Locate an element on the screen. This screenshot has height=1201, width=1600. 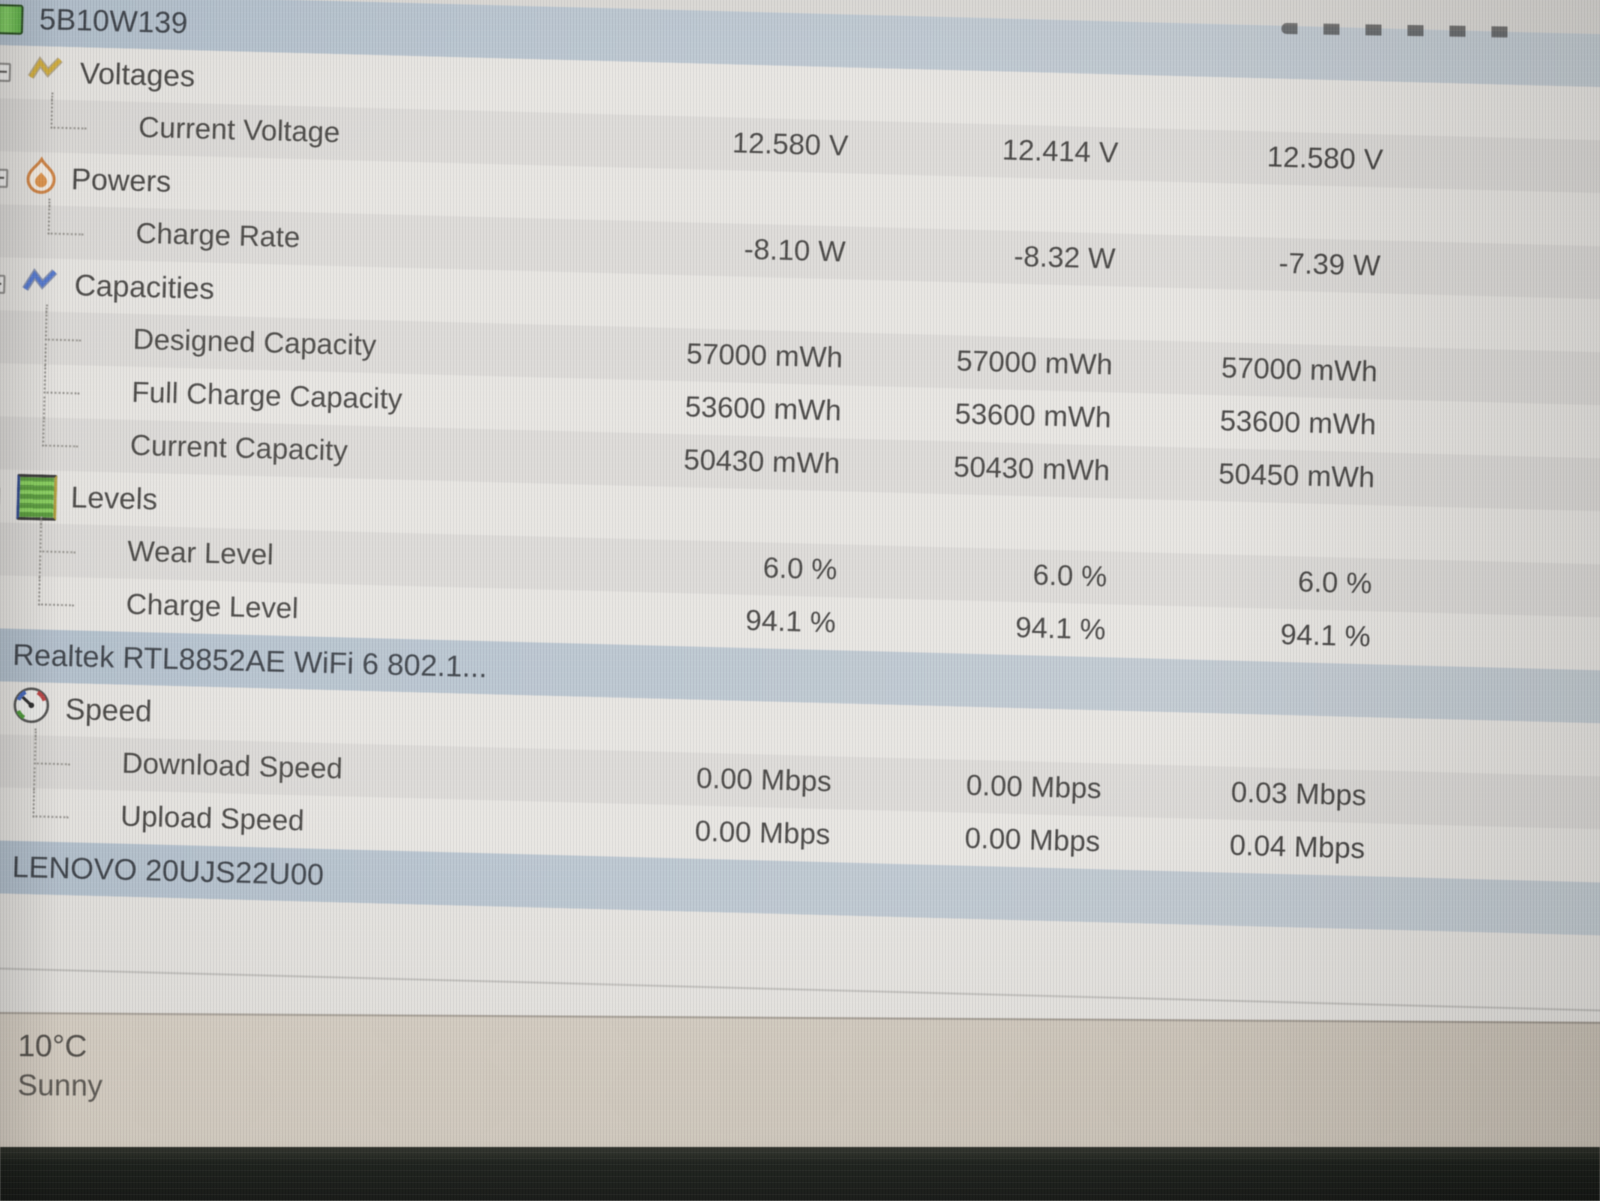
group-label: Powers is located at coordinates (121, 180).